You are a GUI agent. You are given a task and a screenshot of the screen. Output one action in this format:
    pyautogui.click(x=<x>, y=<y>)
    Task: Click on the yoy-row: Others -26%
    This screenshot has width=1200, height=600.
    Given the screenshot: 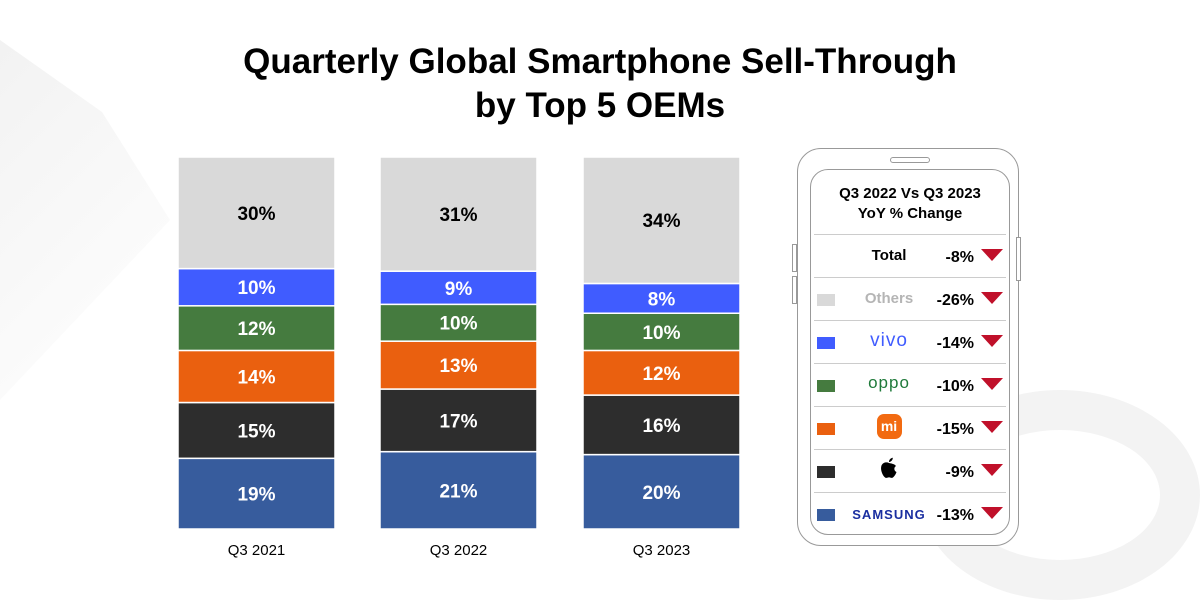 What is the action you would take?
    pyautogui.click(x=910, y=298)
    